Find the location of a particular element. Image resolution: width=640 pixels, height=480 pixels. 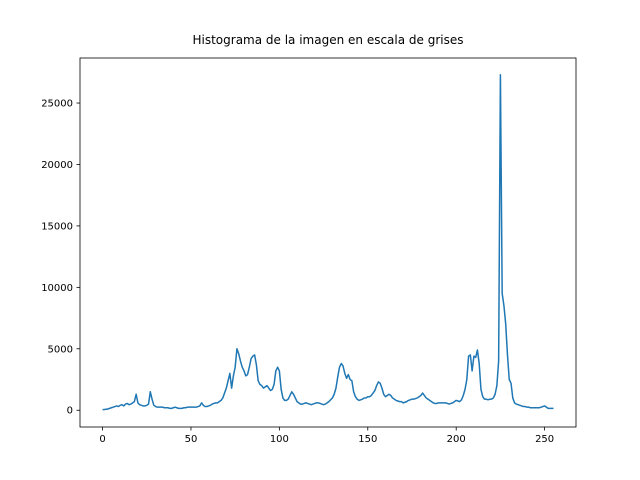

y-tick-label: 5000 is located at coordinates (60, 349).